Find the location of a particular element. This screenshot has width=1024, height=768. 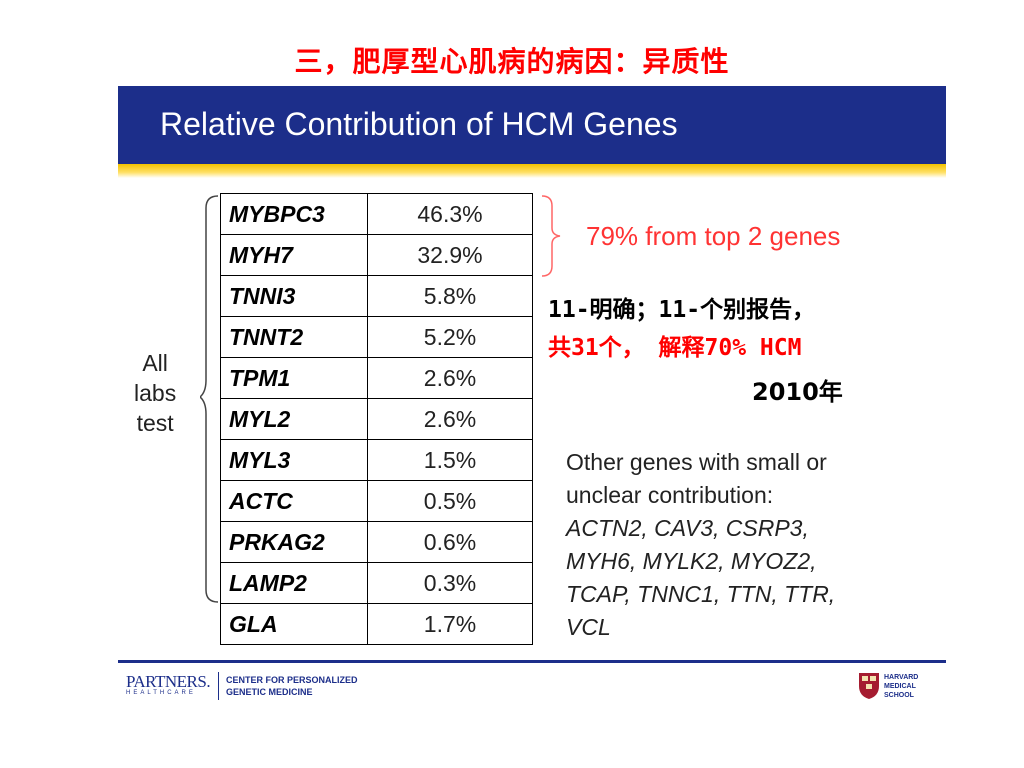

partners-logo: PARTNERS. HEALTHCARE is located at coordinates (168, 684).